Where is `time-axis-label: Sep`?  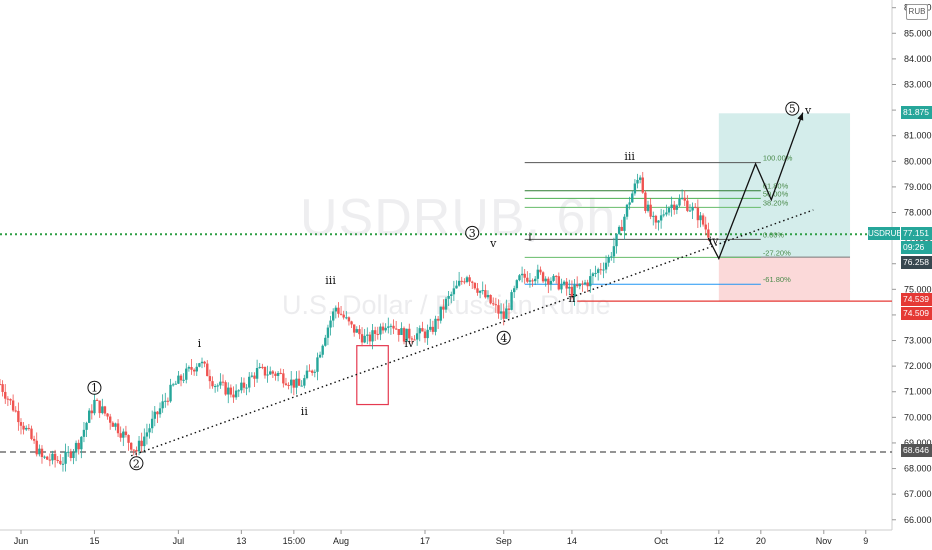 time-axis-label: Sep is located at coordinates (504, 541).